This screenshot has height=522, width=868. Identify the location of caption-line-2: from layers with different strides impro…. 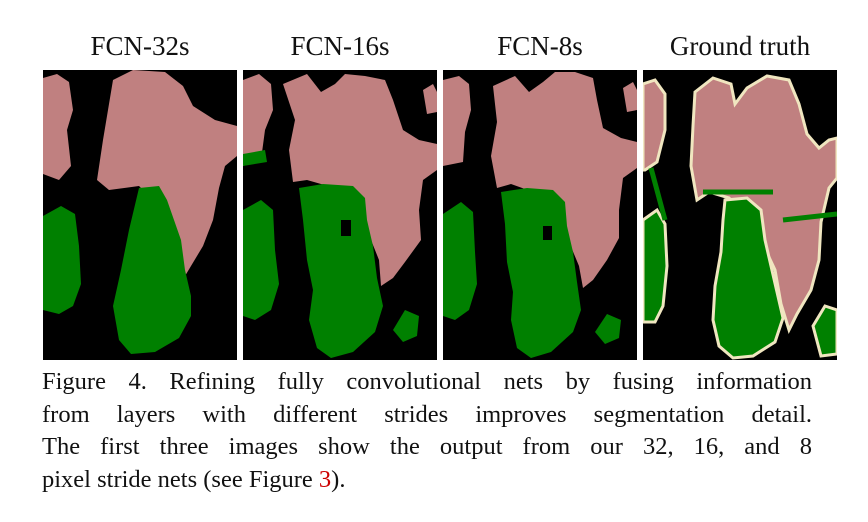
(427, 414).